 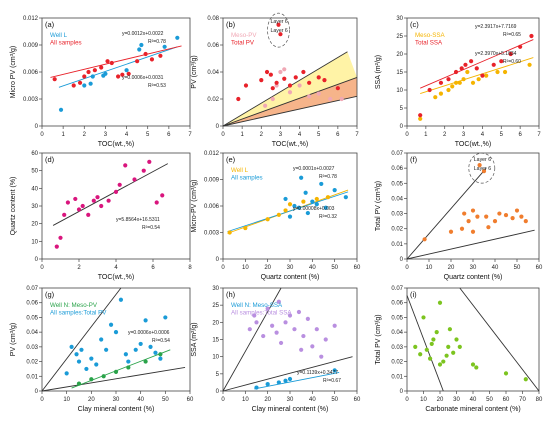 I want to click on y-axis-label: Micro PV (cm³/g), so click(x=13, y=72).